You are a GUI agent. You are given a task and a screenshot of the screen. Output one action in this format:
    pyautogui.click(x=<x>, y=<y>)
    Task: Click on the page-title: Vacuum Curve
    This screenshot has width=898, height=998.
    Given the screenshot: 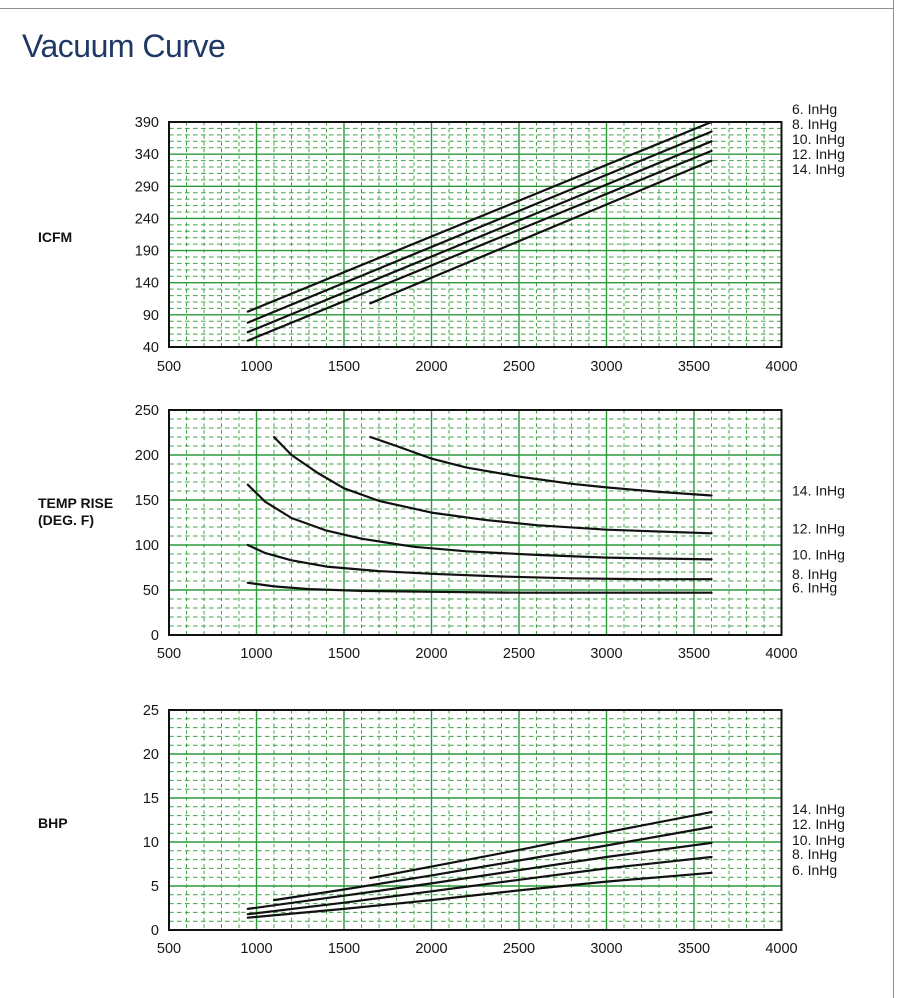 What is the action you would take?
    pyautogui.click(x=124, y=46)
    